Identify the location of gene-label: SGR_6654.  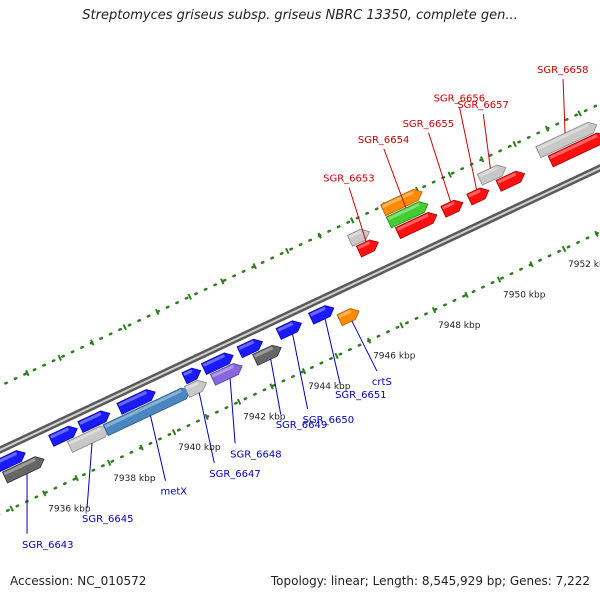
(384, 140).